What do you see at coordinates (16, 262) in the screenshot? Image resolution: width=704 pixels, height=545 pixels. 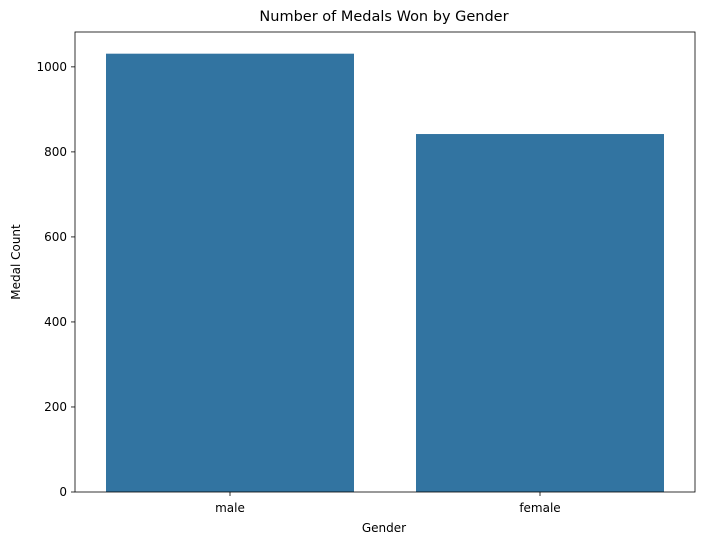 I see `y-axis-label: Medal Count` at bounding box center [16, 262].